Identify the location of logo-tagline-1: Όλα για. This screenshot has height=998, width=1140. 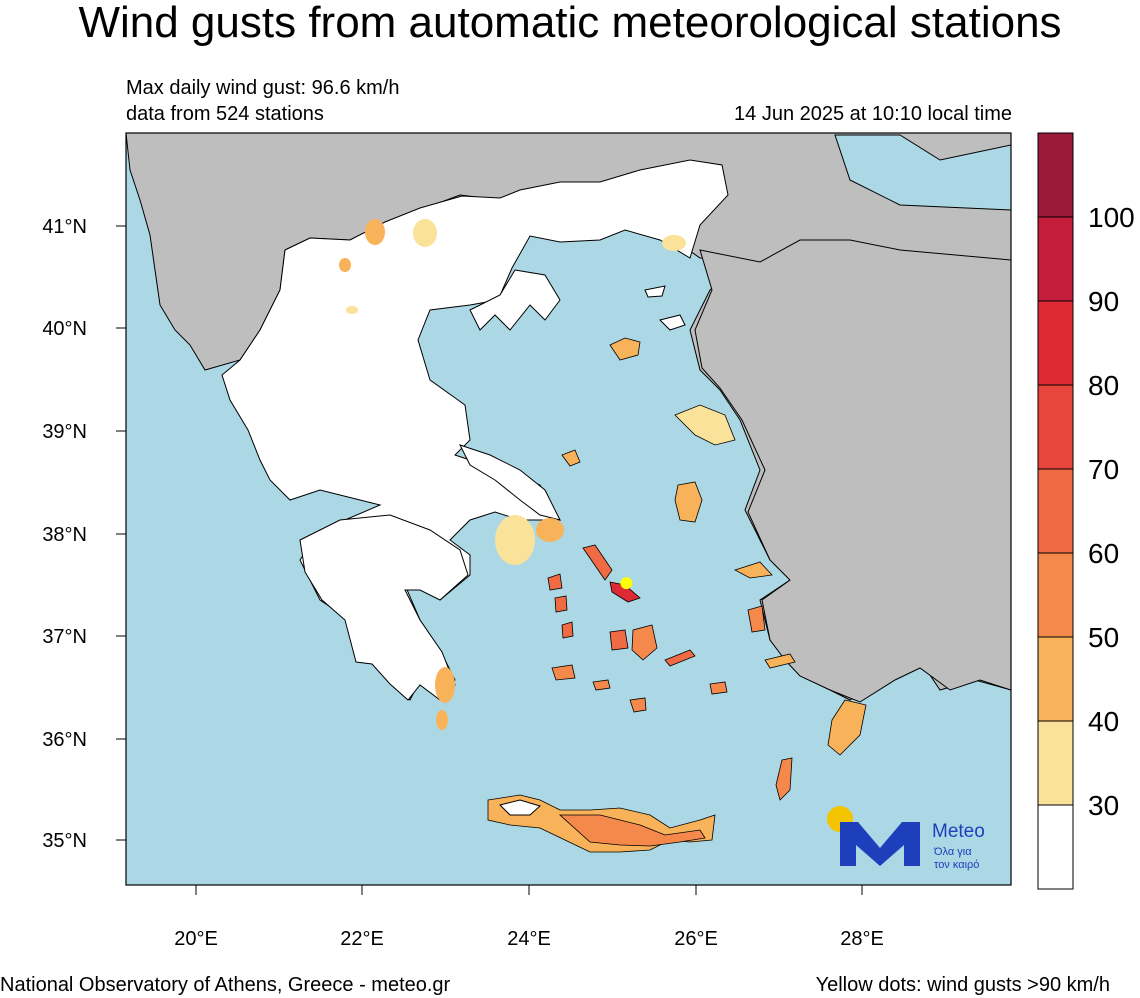
(952, 852).